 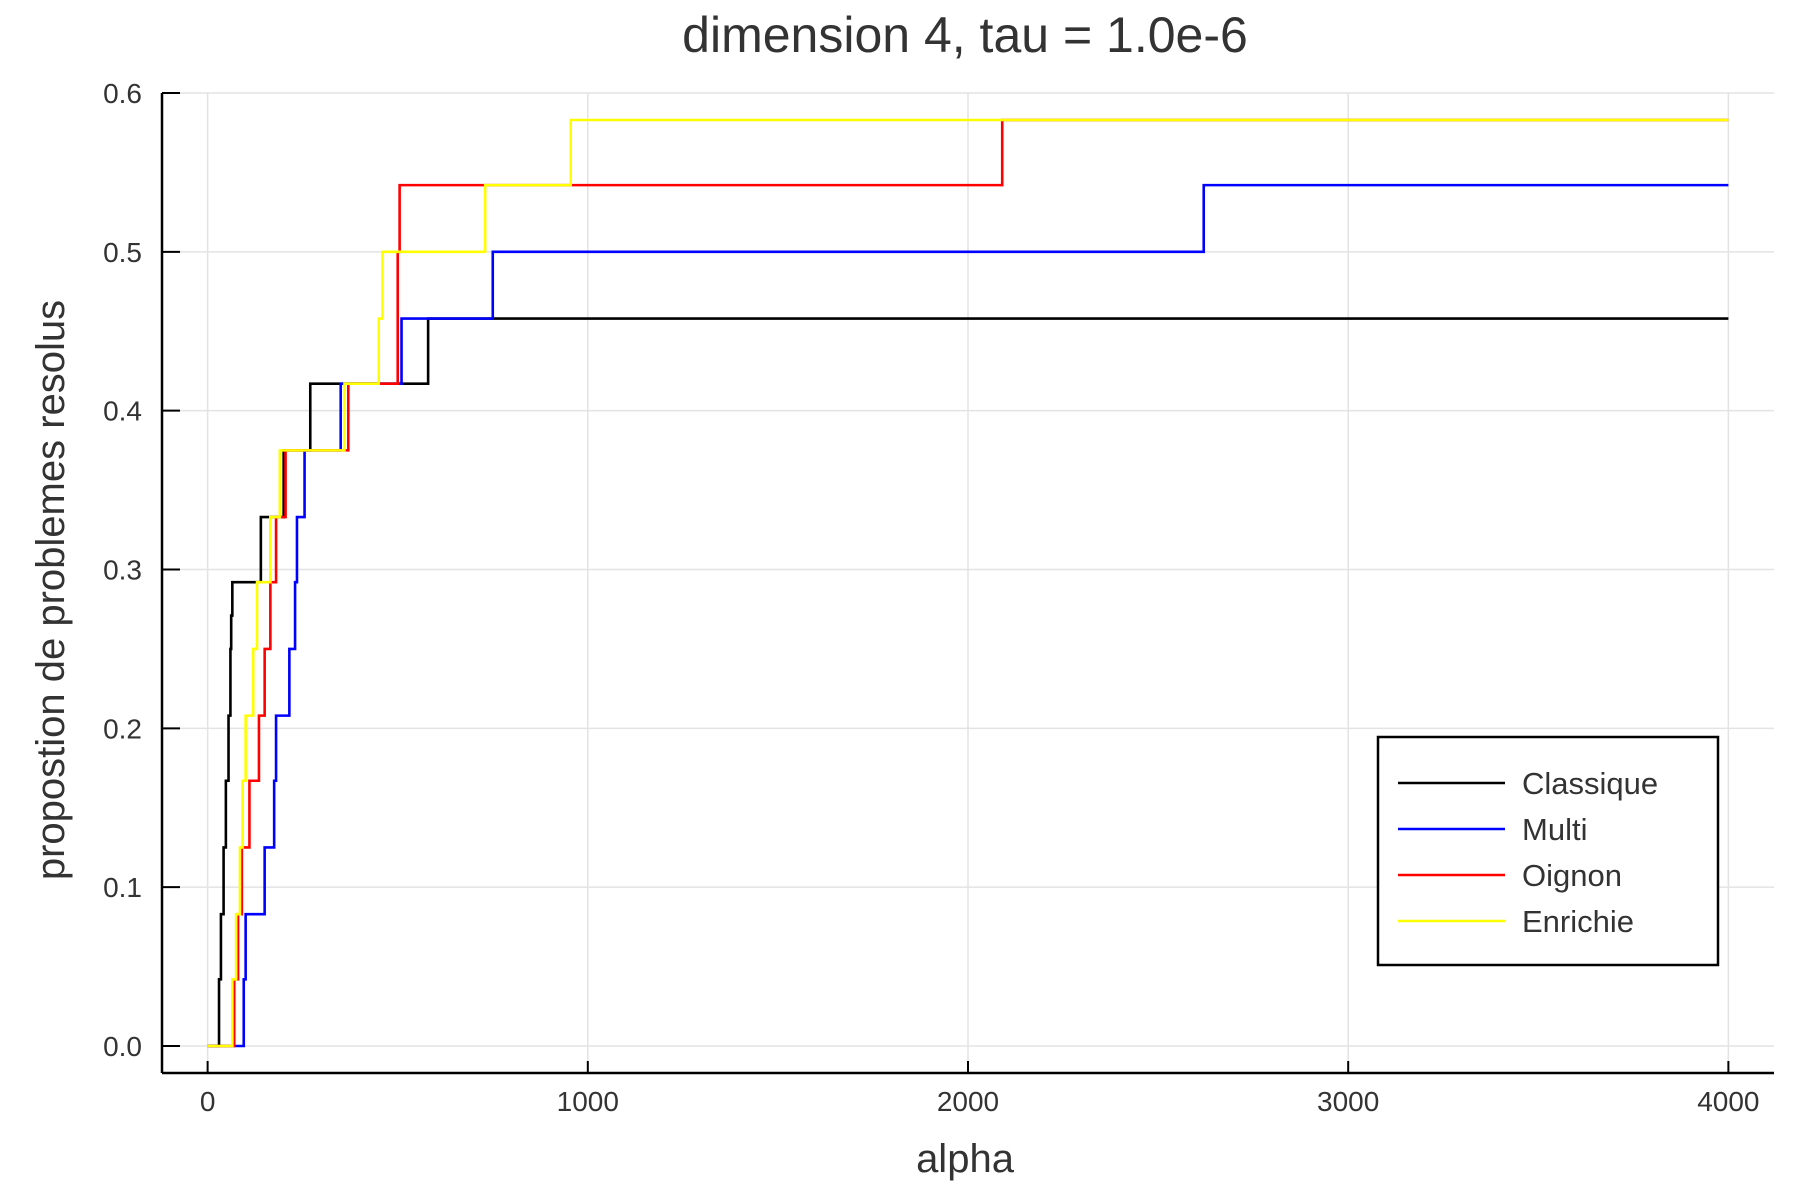 I want to click on legend-label-multi: Multi, so click(x=1554, y=829).